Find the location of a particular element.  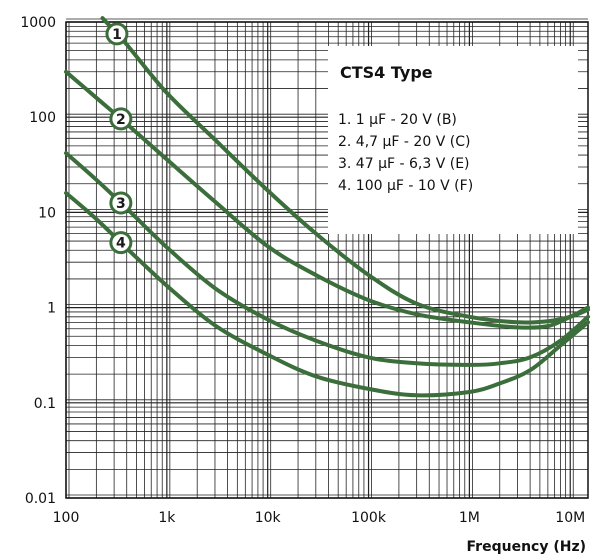

legend-item: 2. 4,7 µF - 20 V (C) is located at coordinates (404, 142).